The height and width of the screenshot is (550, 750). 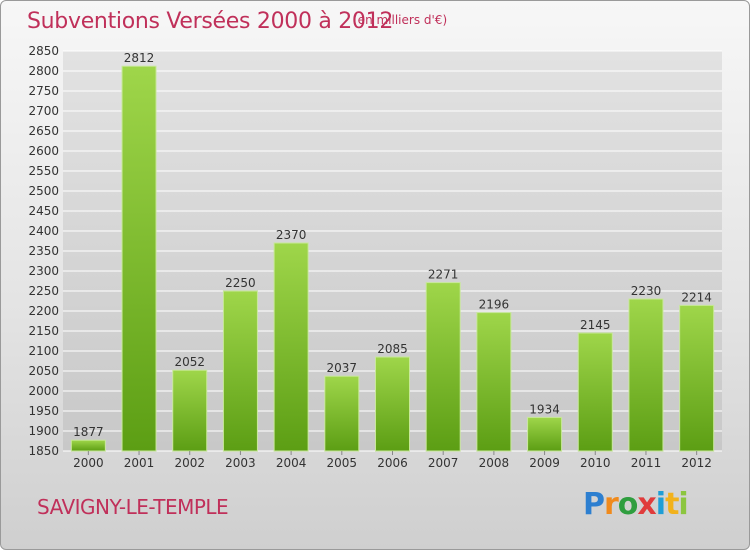 What do you see at coordinates (190, 410) in the screenshot?
I see `bar-2002` at bounding box center [190, 410].